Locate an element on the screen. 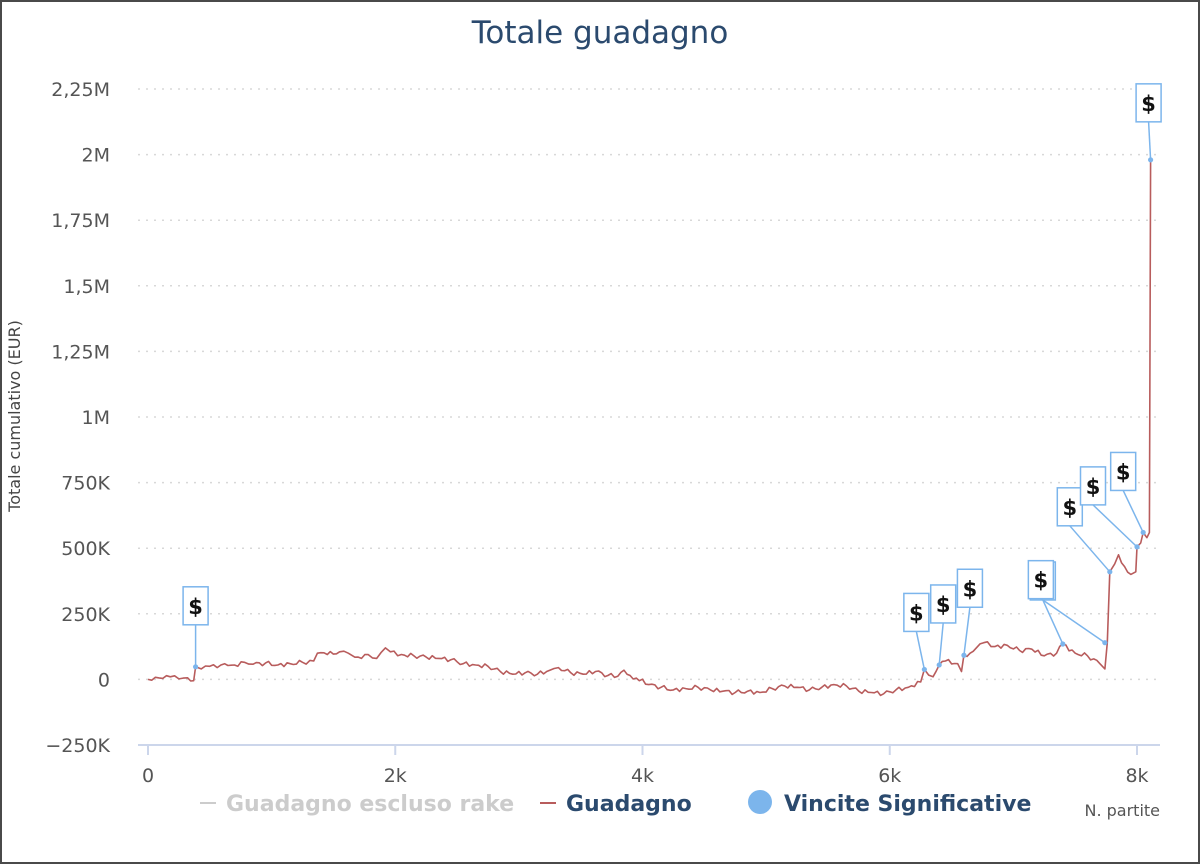 The width and height of the screenshot is (1200, 864). x-tick-label: 0 is located at coordinates (148, 776).